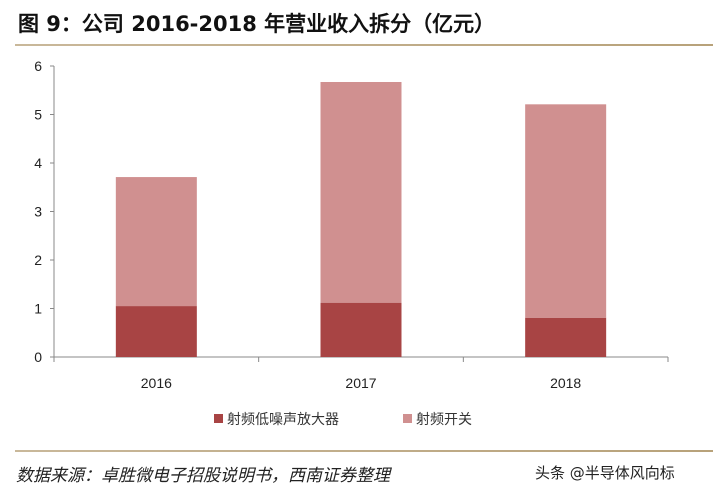  Describe the element at coordinates (38, 212) in the screenshot. I see `y-tick-label: 3` at that location.